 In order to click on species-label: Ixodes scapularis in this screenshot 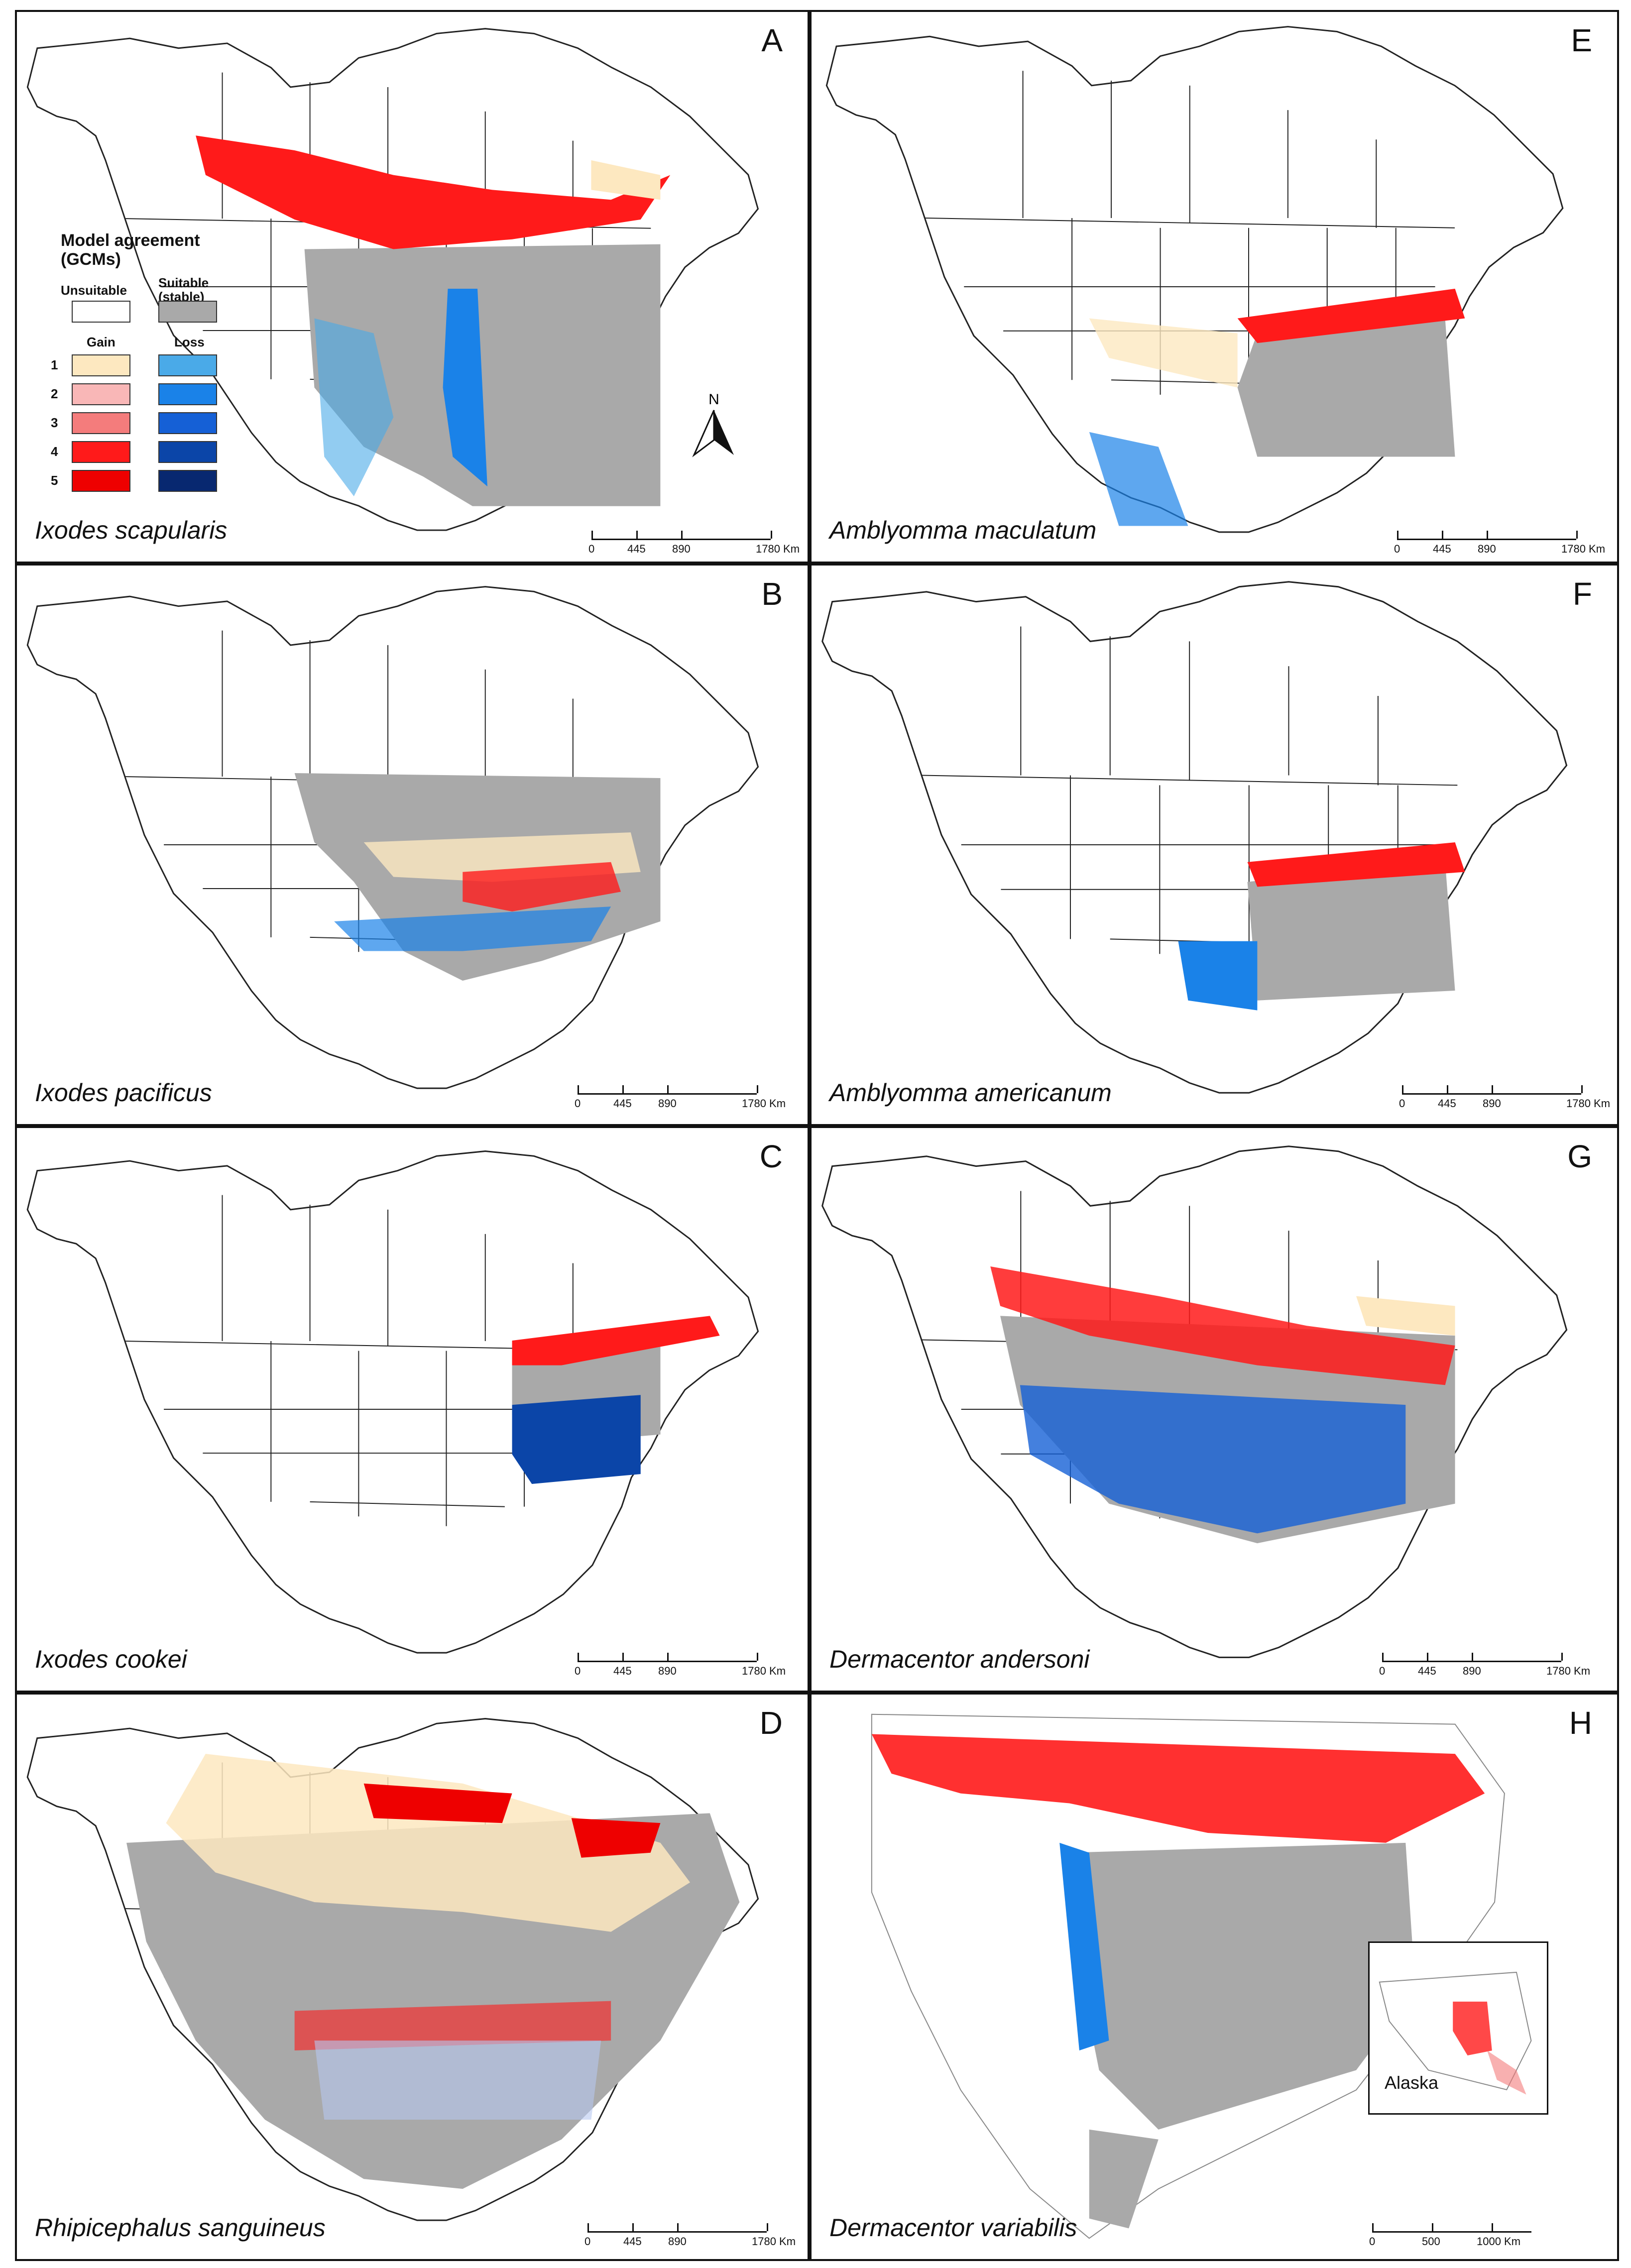, I will do `click(131, 530)`.